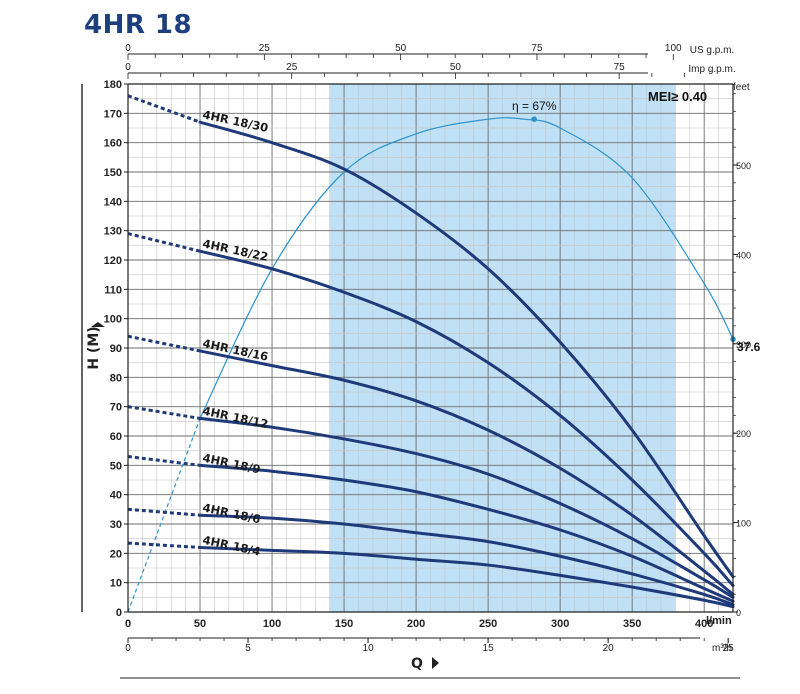 The width and height of the screenshot is (800, 694). Describe the element at coordinates (673, 48) in the screenshot. I see `usgpm-tick-label: 100` at that location.